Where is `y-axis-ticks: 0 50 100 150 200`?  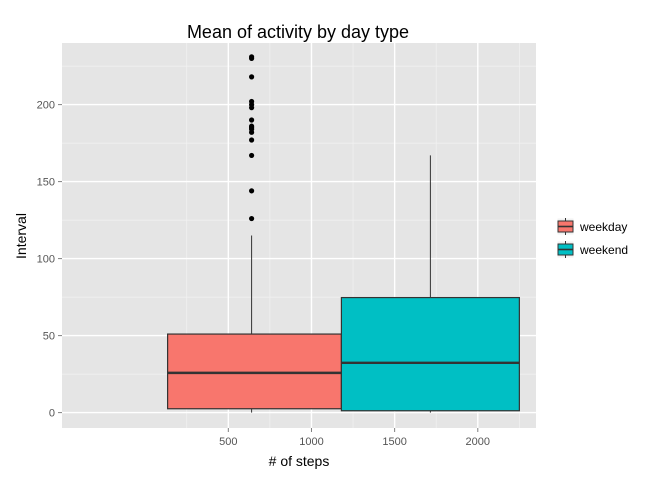
y-axis-ticks: 0 50 100 150 200 is located at coordinates (49, 260).